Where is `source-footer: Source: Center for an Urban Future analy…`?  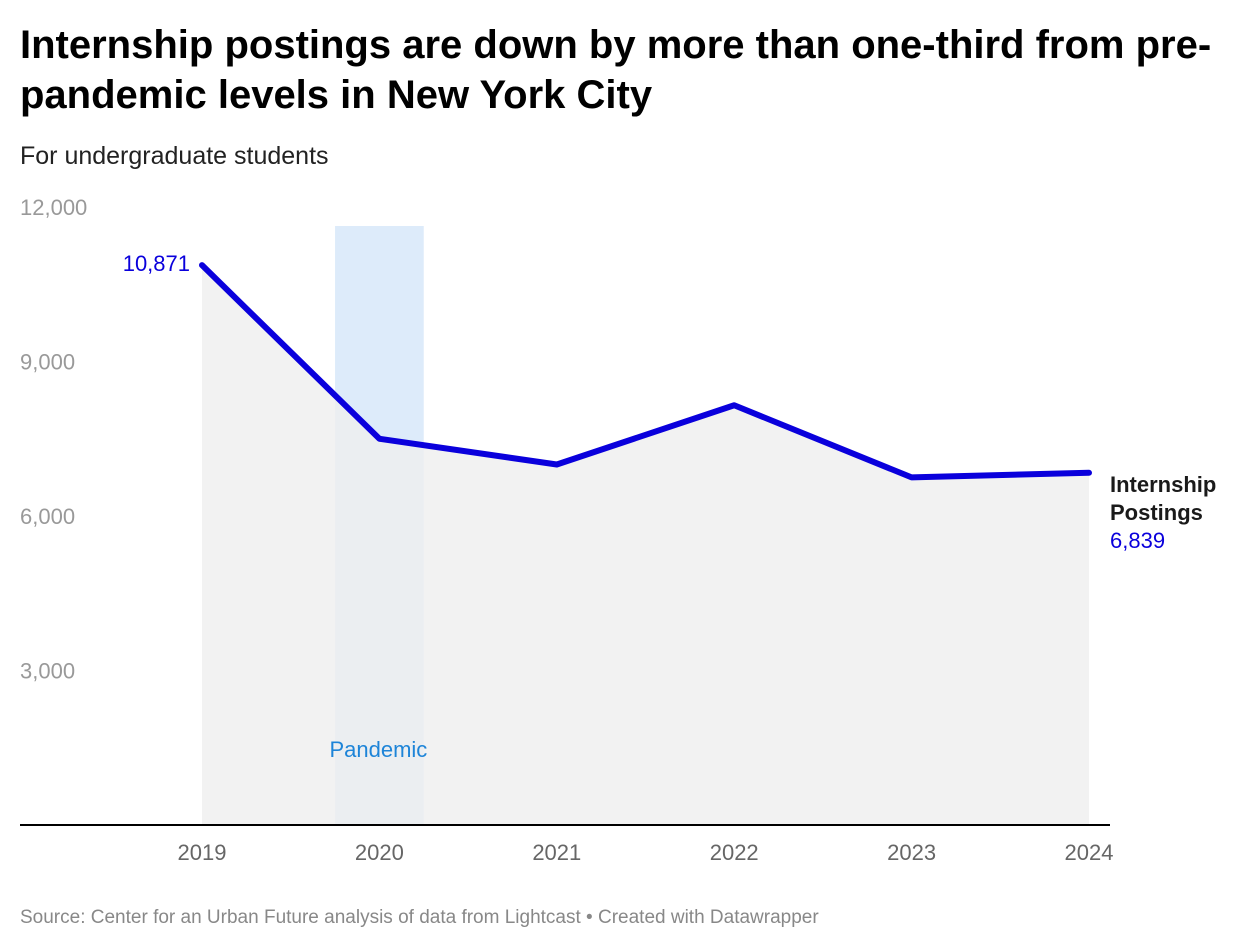
source-footer: Source: Center for an Urban Future analy… is located at coordinates (419, 917).